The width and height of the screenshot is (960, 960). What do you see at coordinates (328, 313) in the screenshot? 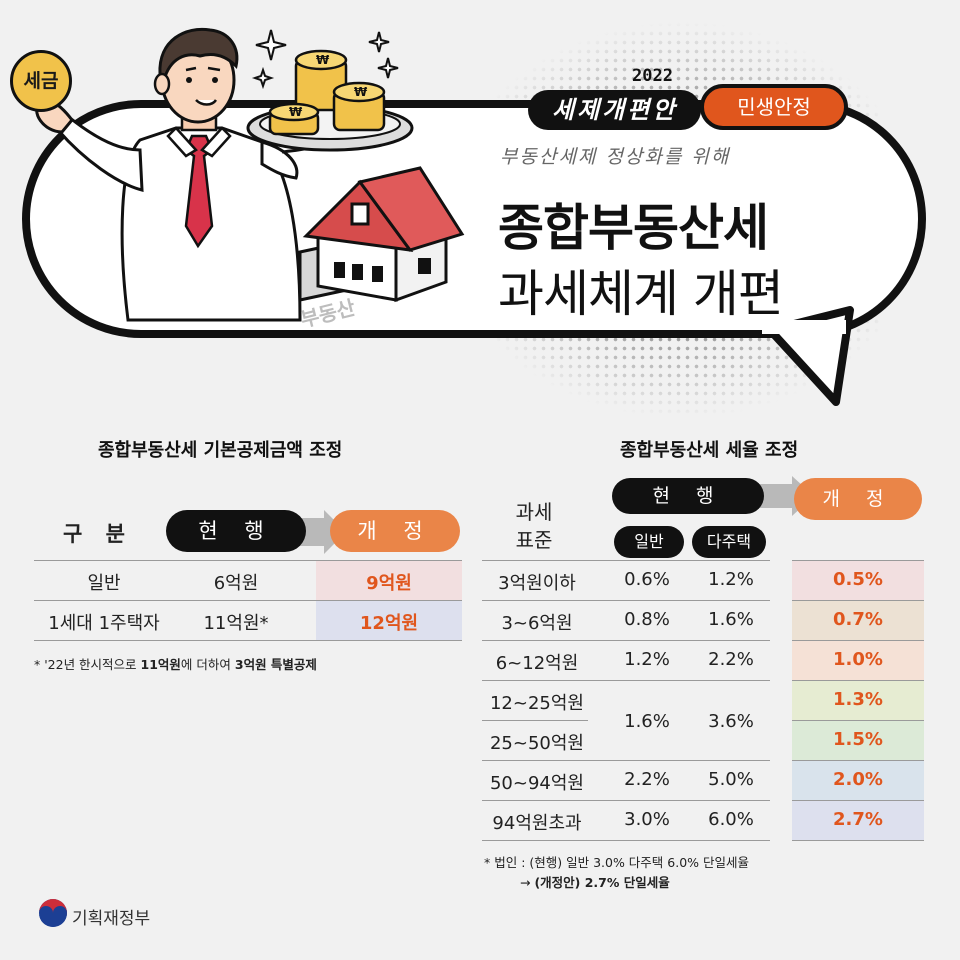
I see `svg-text: 부동산` at bounding box center [328, 313].